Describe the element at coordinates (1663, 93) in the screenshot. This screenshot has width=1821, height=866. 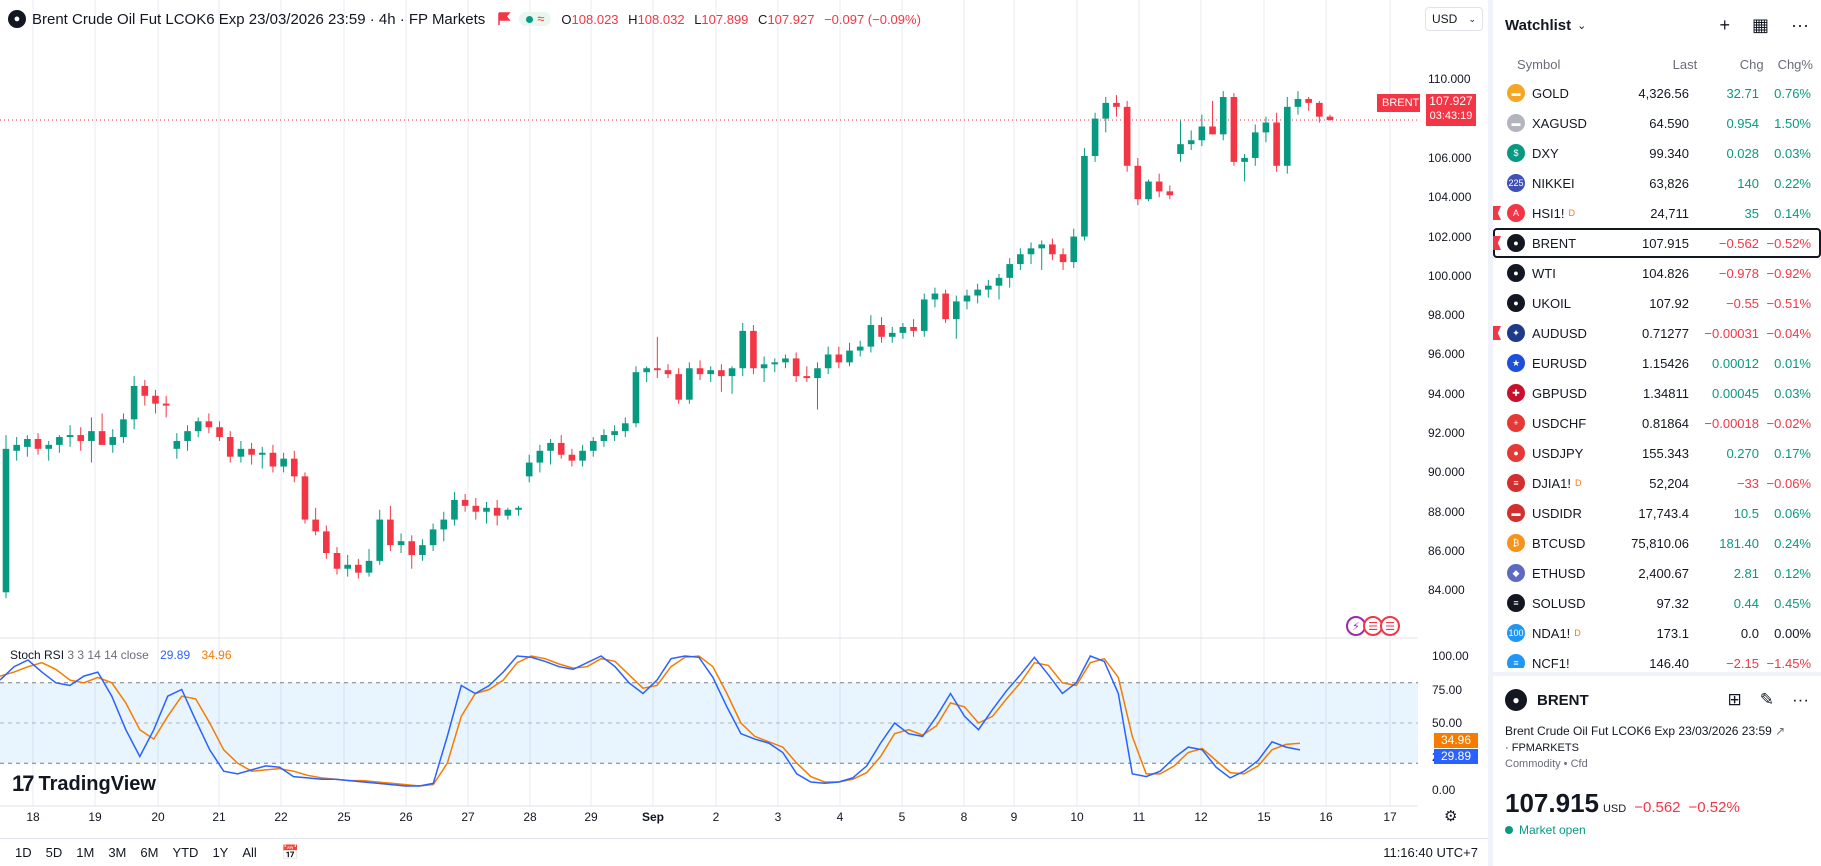
I see `last-price: 4,326.56` at that location.